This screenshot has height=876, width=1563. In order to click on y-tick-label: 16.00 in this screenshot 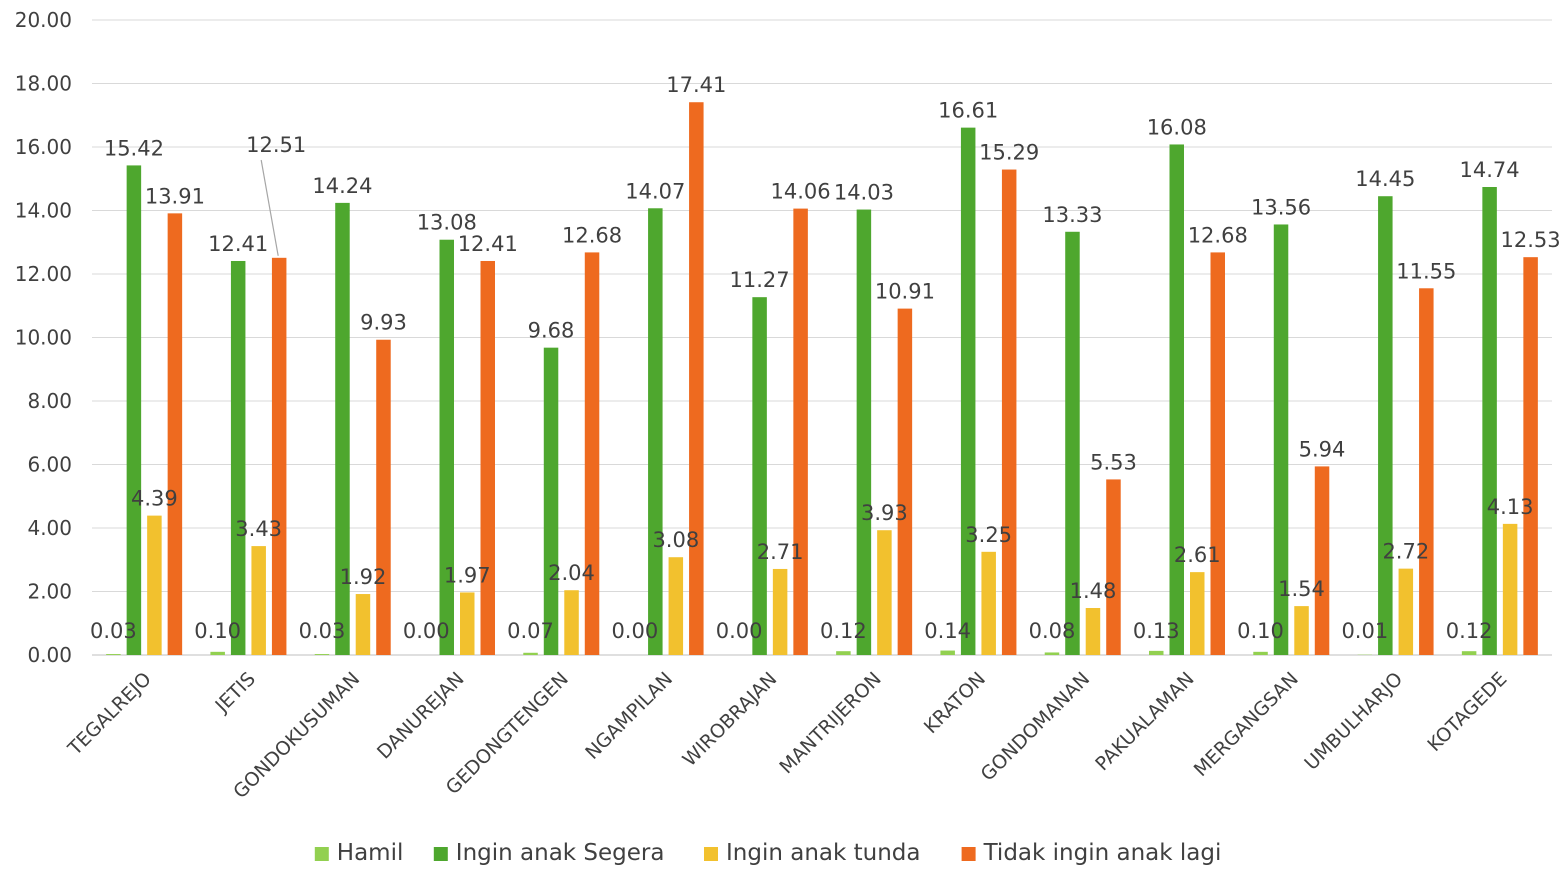, I will do `click(43, 147)`.